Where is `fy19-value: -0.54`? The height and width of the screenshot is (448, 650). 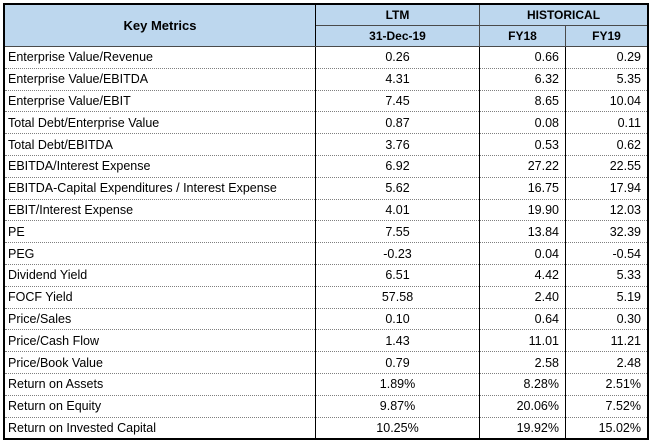
fy19-value: -0.54 is located at coordinates (606, 253).